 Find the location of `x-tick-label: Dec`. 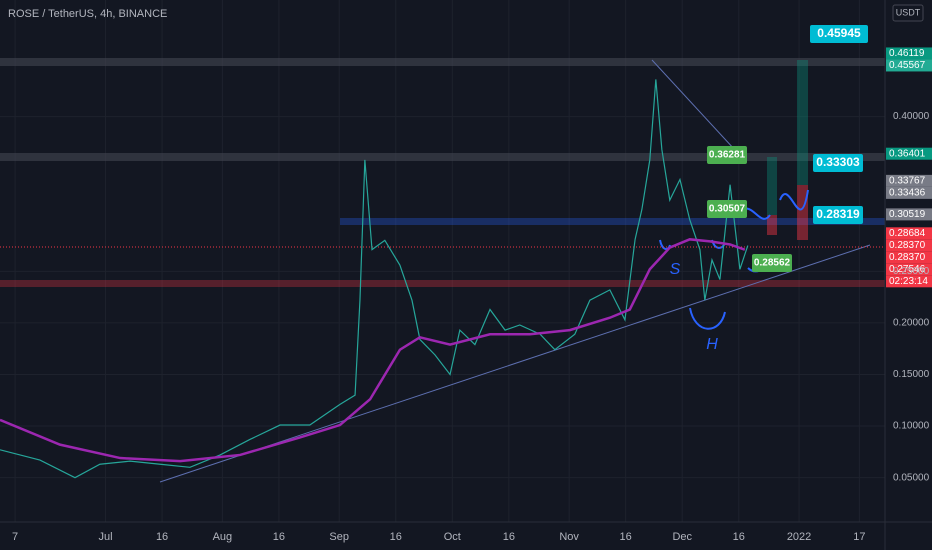

x-tick-label: Dec is located at coordinates (682, 537).